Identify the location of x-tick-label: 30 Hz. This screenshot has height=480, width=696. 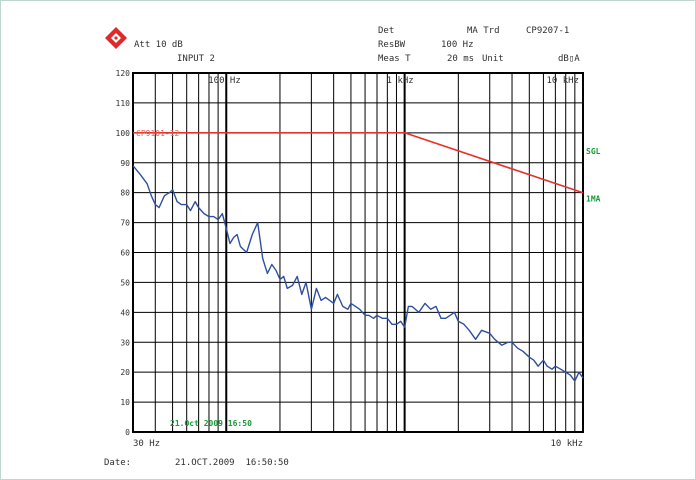
(146, 444).